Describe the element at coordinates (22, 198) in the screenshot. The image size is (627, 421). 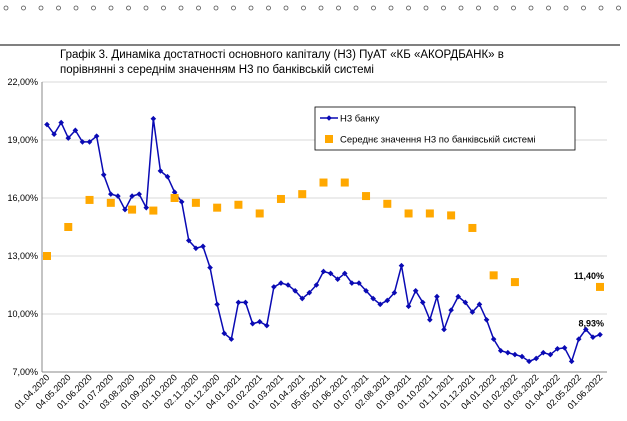
I see `y-tick-label: 16,00%` at that location.